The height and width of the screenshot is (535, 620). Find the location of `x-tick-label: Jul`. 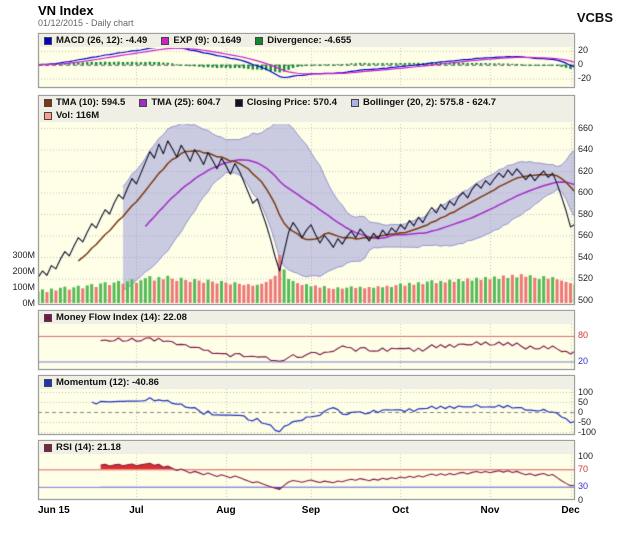

x-tick-label: Jul is located at coordinates (136, 510).